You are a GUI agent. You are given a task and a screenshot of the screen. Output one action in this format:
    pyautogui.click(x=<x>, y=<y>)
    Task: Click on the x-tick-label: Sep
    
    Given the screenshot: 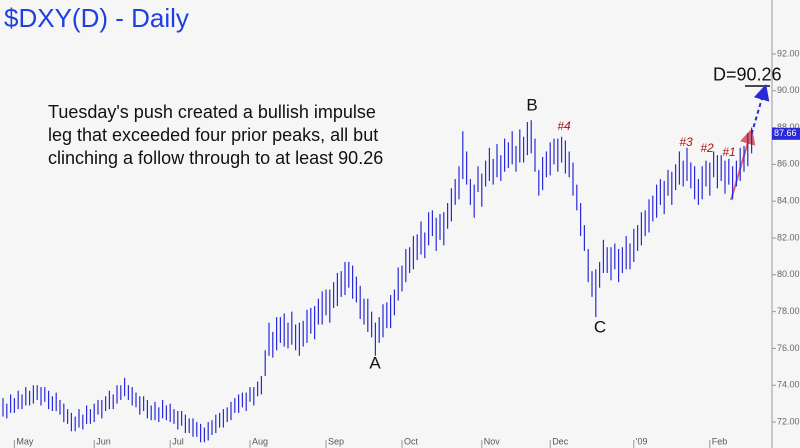 What is the action you would take?
    pyautogui.click(x=336, y=441)
    